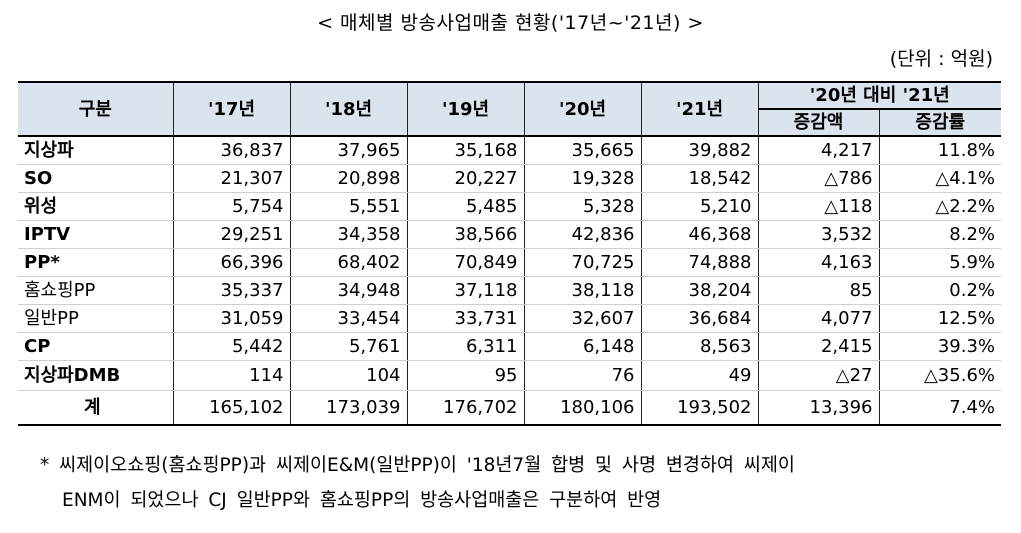 The height and width of the screenshot is (533, 1021). What do you see at coordinates (582, 206) in the screenshot?
I see `year-value-cell: 5,328` at bounding box center [582, 206].